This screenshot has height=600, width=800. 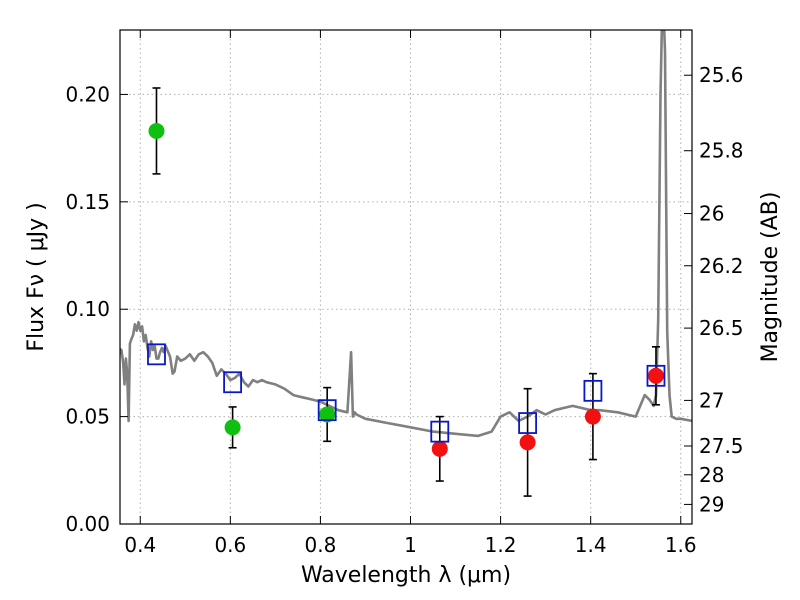 I want to click on y2-tick-label: 28, so click(x=711, y=475).